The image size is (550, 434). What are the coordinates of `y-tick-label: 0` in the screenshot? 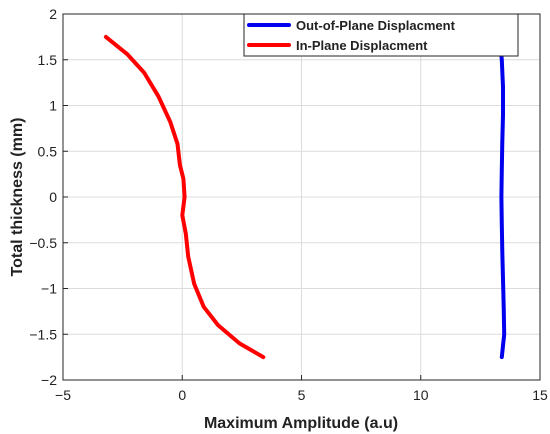 It's located at (53, 197).